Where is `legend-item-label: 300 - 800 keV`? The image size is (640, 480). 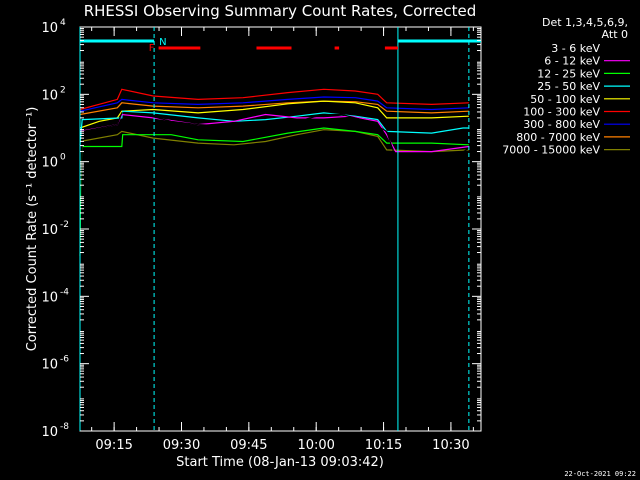 legend-item-label: 300 - 800 keV is located at coordinates (561, 124).